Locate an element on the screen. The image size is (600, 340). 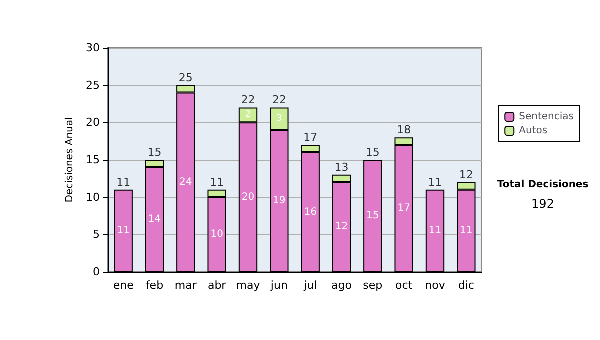
x-tick-label: dic is located at coordinates (466, 285).